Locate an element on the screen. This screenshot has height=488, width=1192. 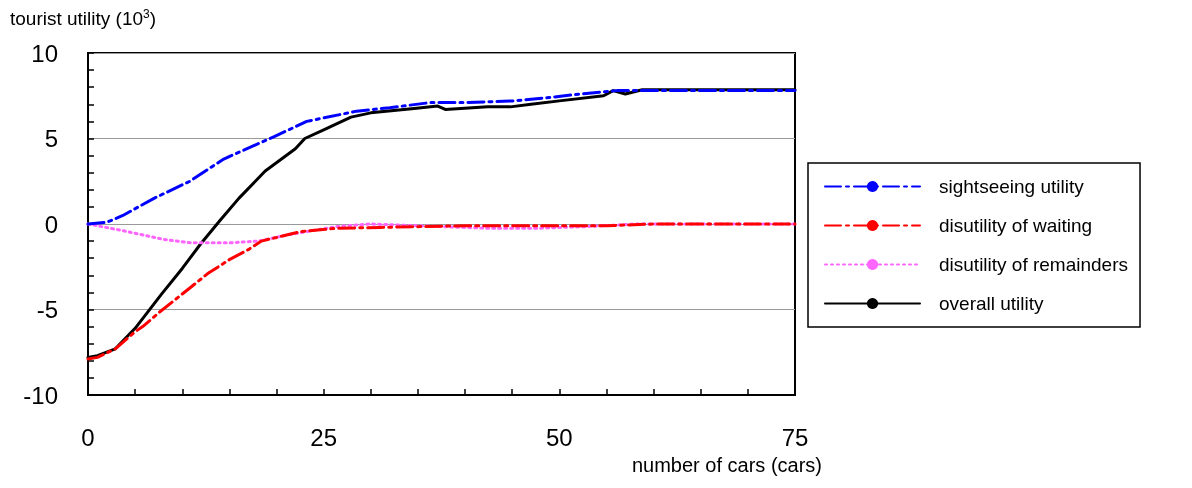
y-tick-label: -10 is located at coordinates (40, 395).